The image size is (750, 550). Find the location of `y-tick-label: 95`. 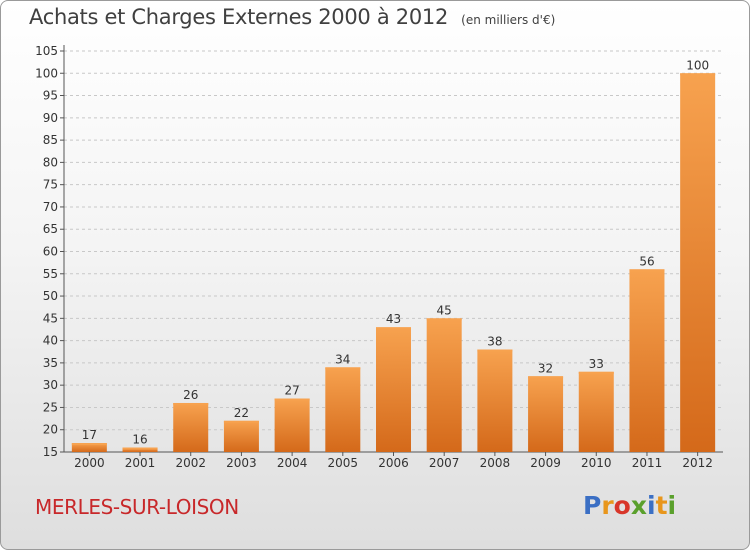

y-tick-label: 95 is located at coordinates (50, 96).